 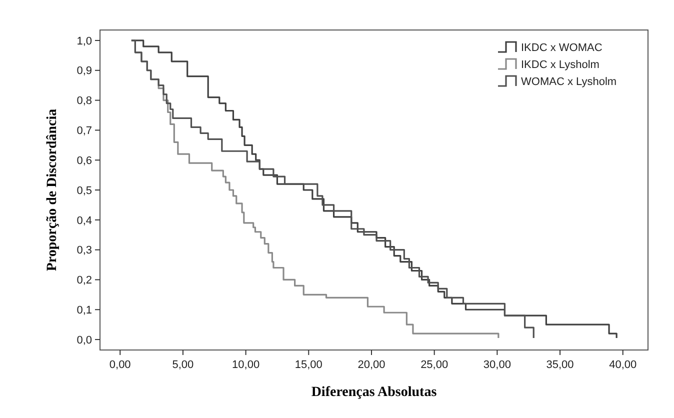 I want to click on y-tick-label: 0,6, so click(x=84, y=160).